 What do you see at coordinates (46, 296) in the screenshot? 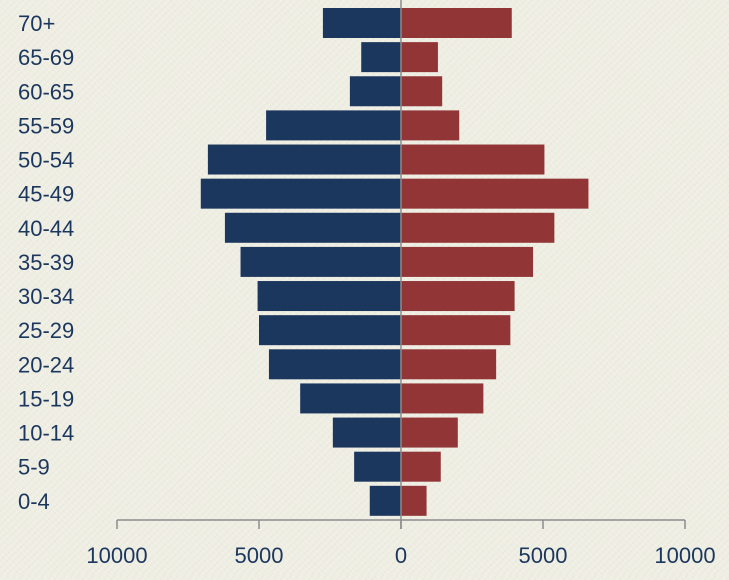
I see `y-tick-label: 30-34` at bounding box center [46, 296].